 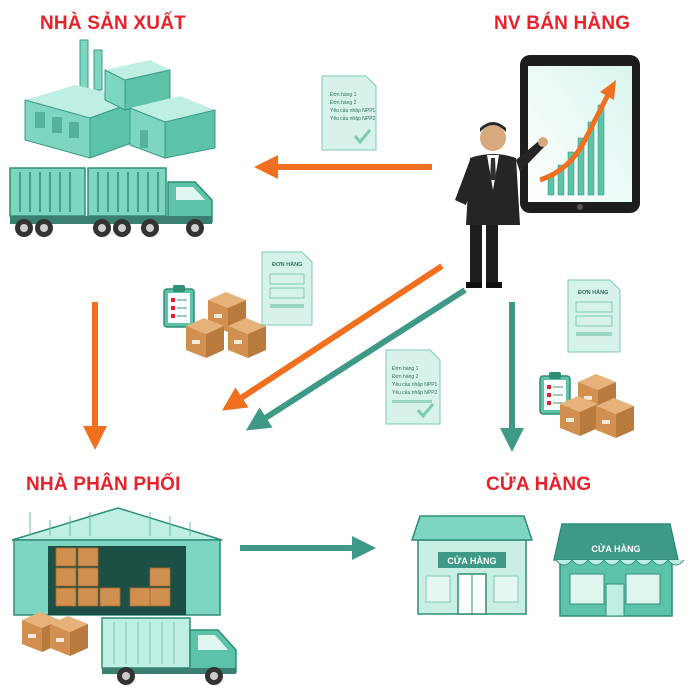 What do you see at coordinates (353, 111) in the screenshot?
I see `doc-line-3: Yêu cầu nhập NPP1` at bounding box center [353, 111].